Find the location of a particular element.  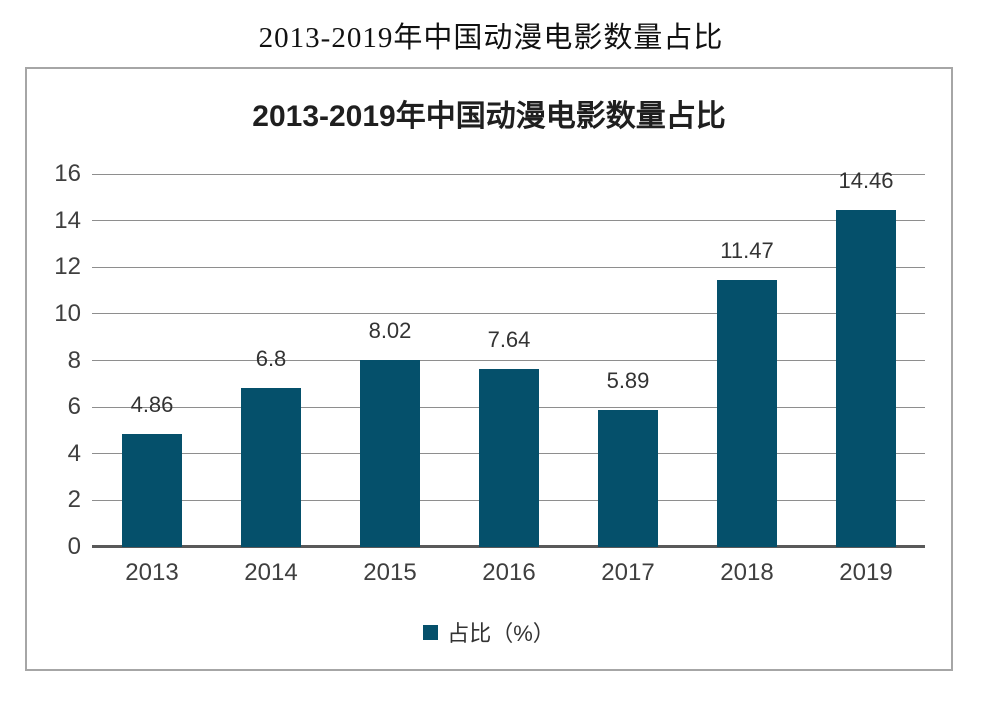

y-axis-tick-label: 4 is located at coordinates (74, 453).